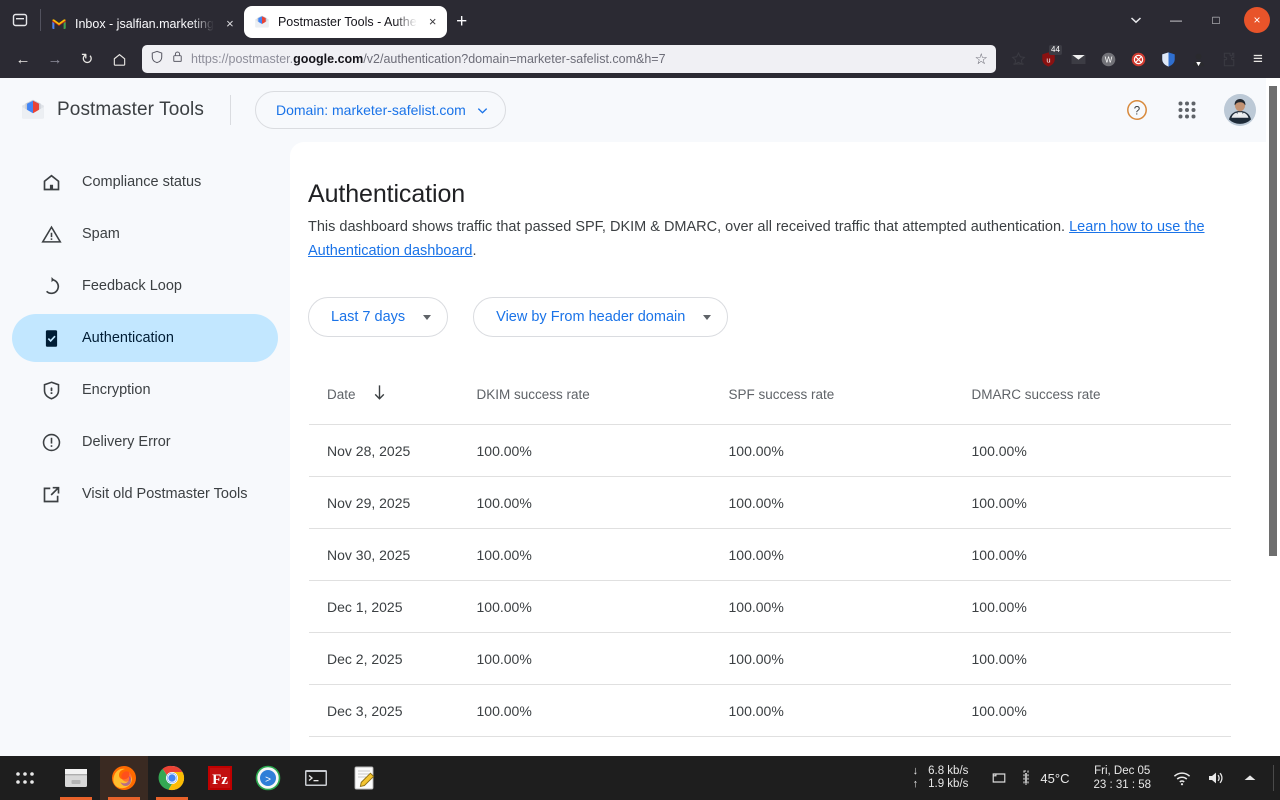 This screenshot has height=800, width=1280. Describe the element at coordinates (584, 394) in the screenshot. I see `column-header-dkim: DKIM success rate` at that location.